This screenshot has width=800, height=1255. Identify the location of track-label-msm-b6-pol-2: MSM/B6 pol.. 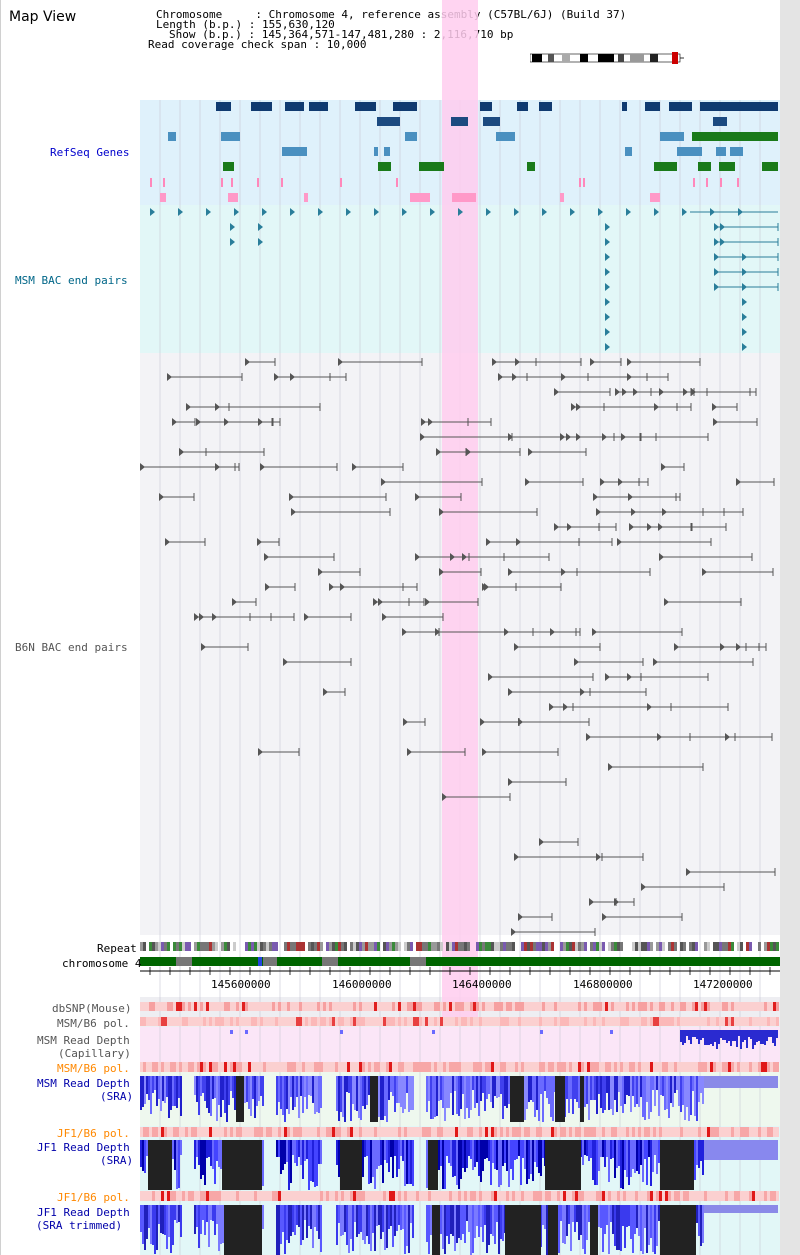
(93, 1068).